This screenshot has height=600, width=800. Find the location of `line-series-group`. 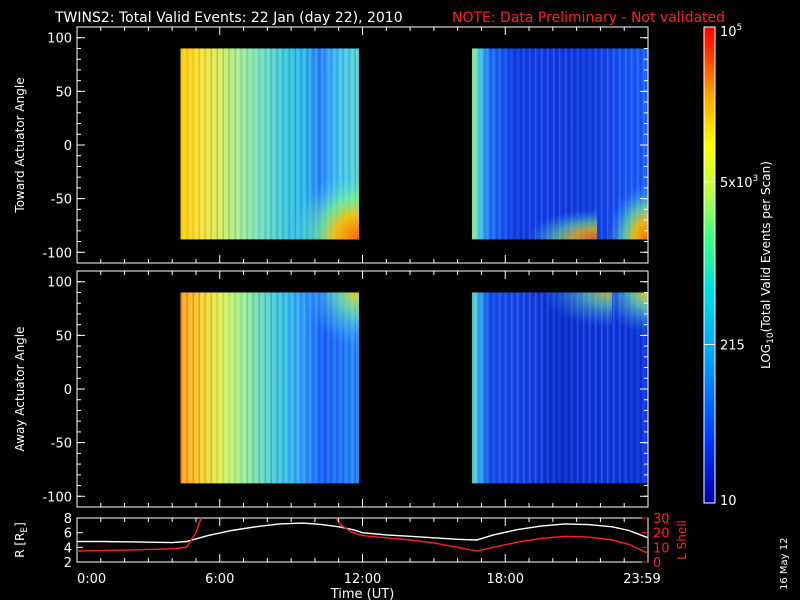

line-series-group is located at coordinates (362, 536).